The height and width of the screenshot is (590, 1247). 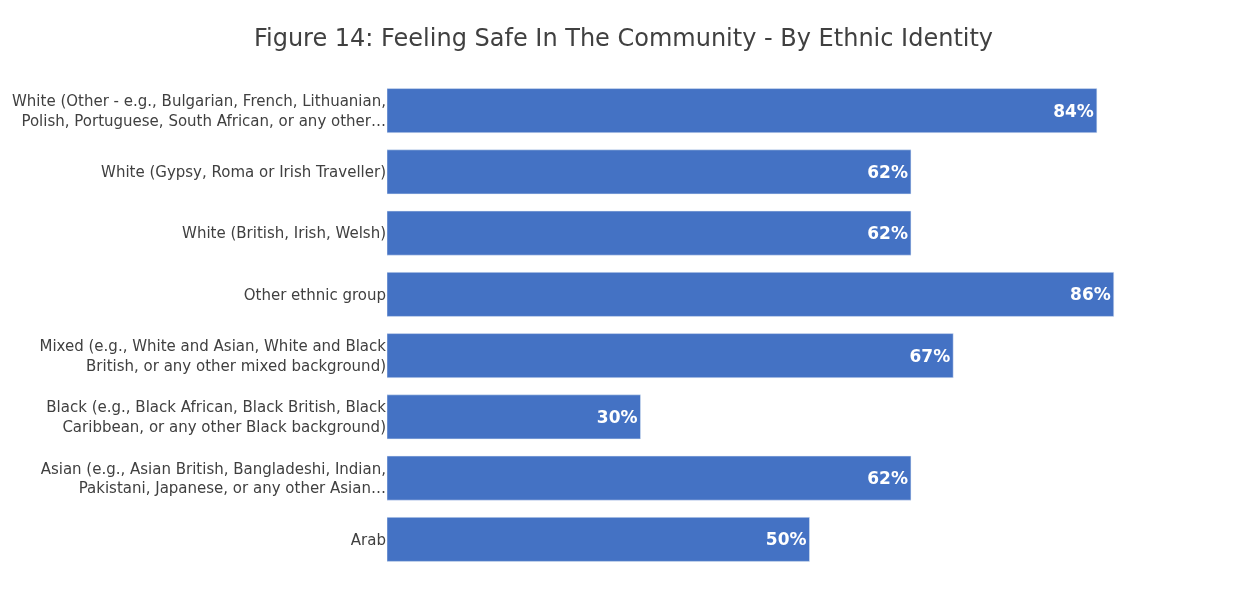 What do you see at coordinates (1073, 110) in the screenshot?
I see `data-label: 84%` at bounding box center [1073, 110].